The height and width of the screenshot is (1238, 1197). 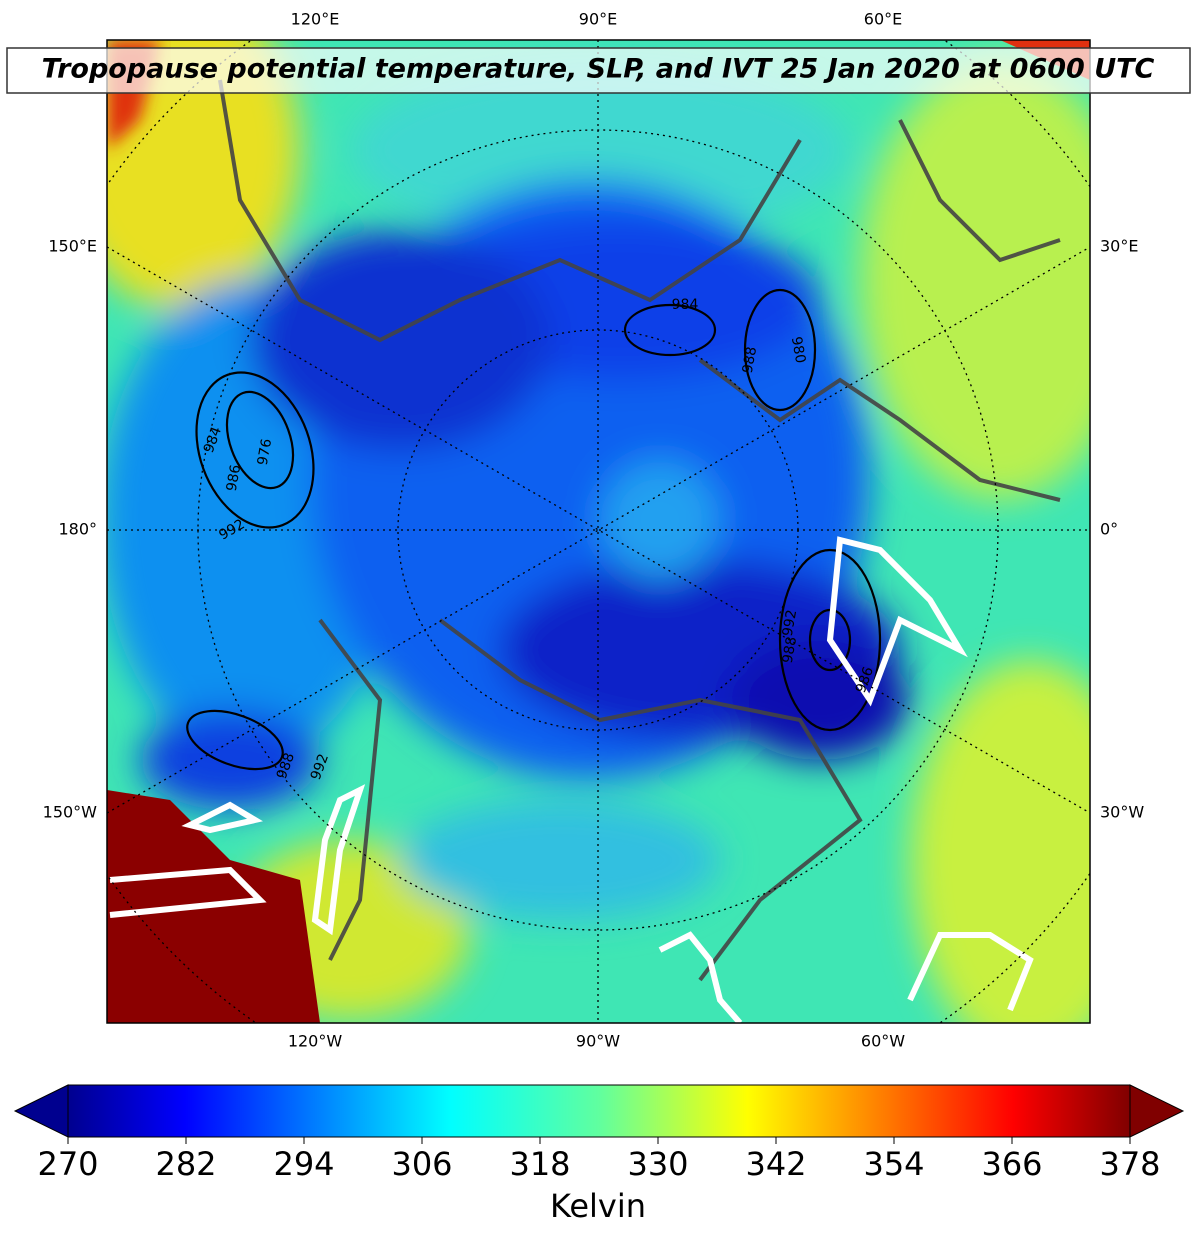 I want to click on lat-label: 150°E, so click(x=72, y=246).